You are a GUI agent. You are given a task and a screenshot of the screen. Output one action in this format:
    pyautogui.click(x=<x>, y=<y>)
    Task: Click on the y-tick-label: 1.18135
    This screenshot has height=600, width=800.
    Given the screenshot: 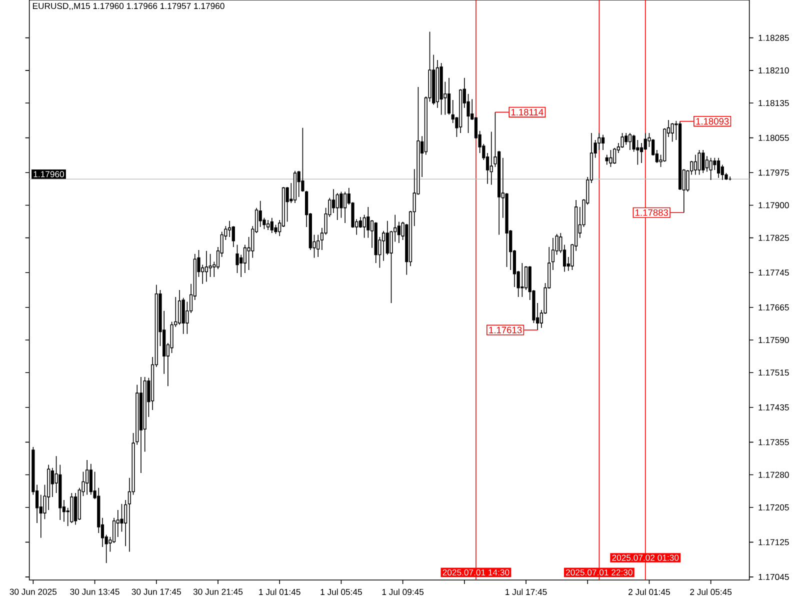 What is the action you would take?
    pyautogui.click(x=773, y=103)
    